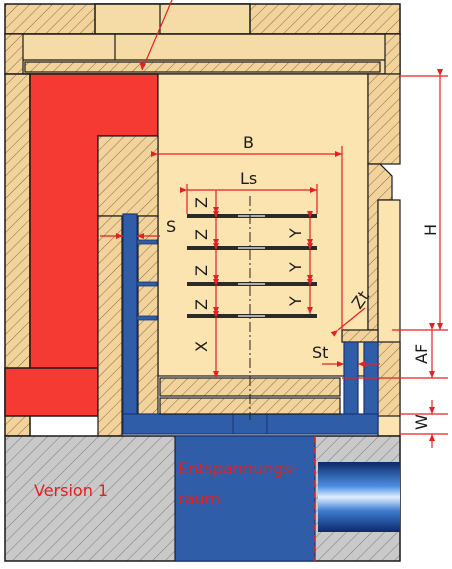 The width and height of the screenshot is (452, 569). Describe the element at coordinates (201, 234) in the screenshot. I see `label-Z-2: Z` at that location.